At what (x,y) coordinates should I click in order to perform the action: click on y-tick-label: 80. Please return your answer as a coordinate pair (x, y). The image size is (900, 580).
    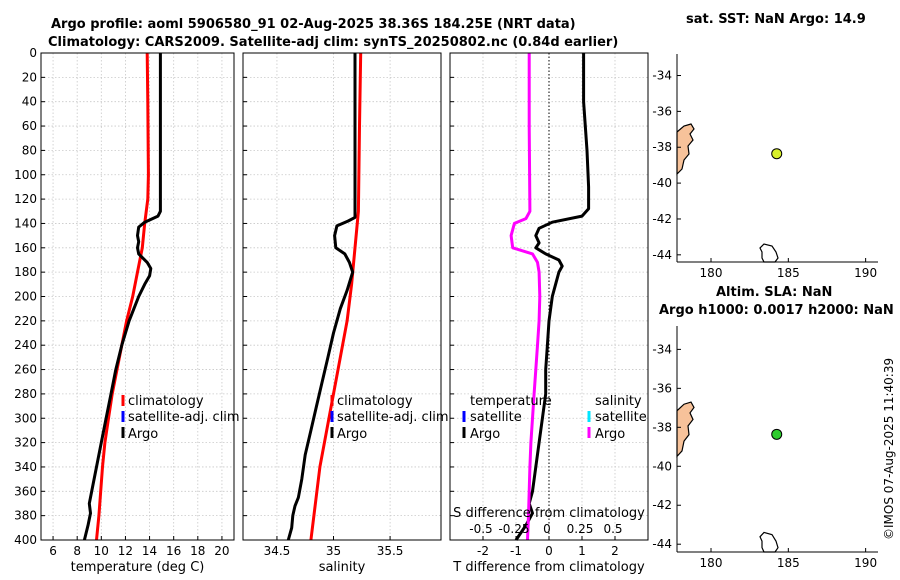
    Looking at the image, I should click on (29, 150).